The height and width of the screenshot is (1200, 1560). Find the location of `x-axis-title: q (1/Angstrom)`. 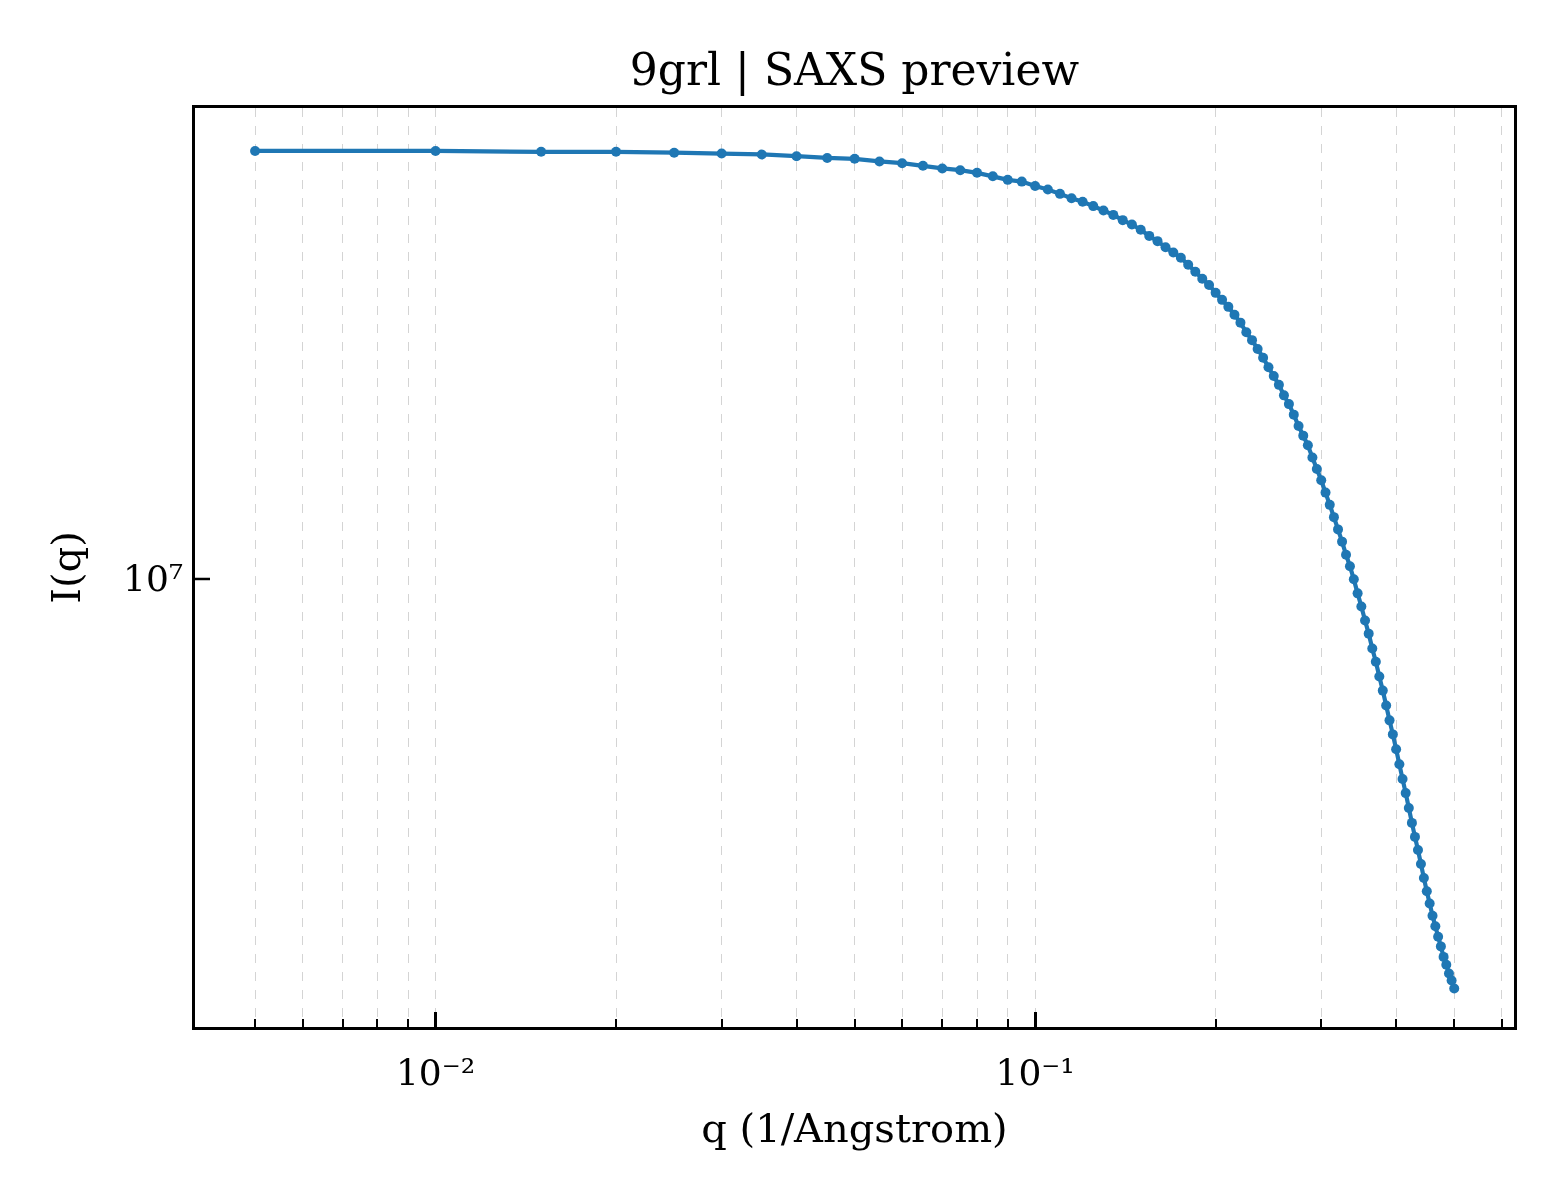

x-axis-title: q (1/Angstrom) is located at coordinates (854, 1127).